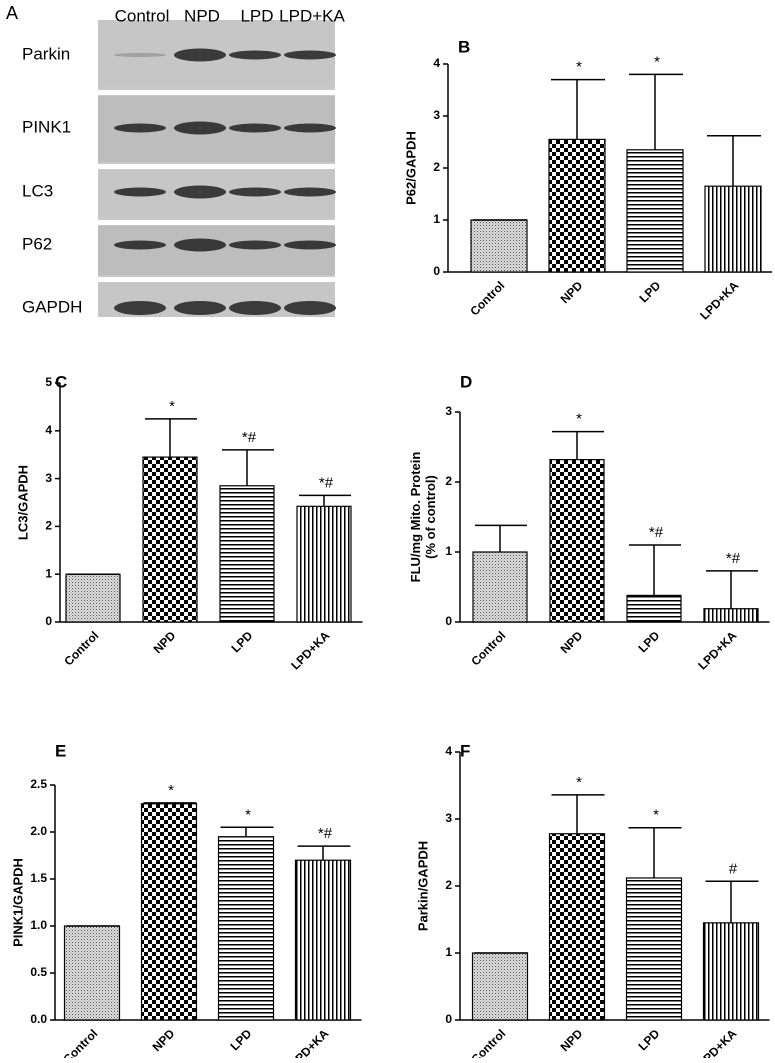 The height and width of the screenshot is (1063, 775). Describe the element at coordinates (256, 15) in the screenshot. I see `lane-label: LPD` at that location.